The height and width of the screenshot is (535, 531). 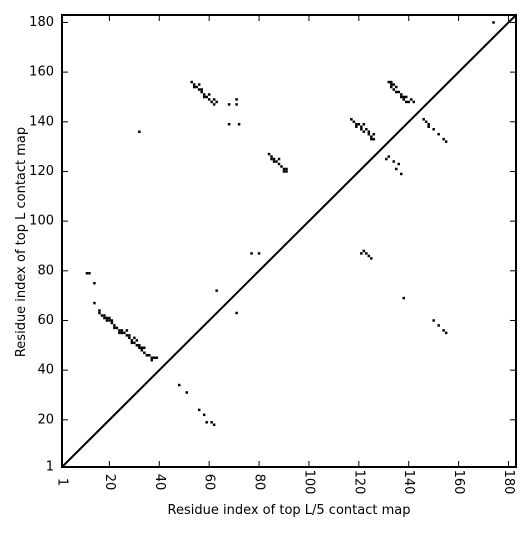 I want to click on y-tick-label: 120, so click(x=41, y=171).